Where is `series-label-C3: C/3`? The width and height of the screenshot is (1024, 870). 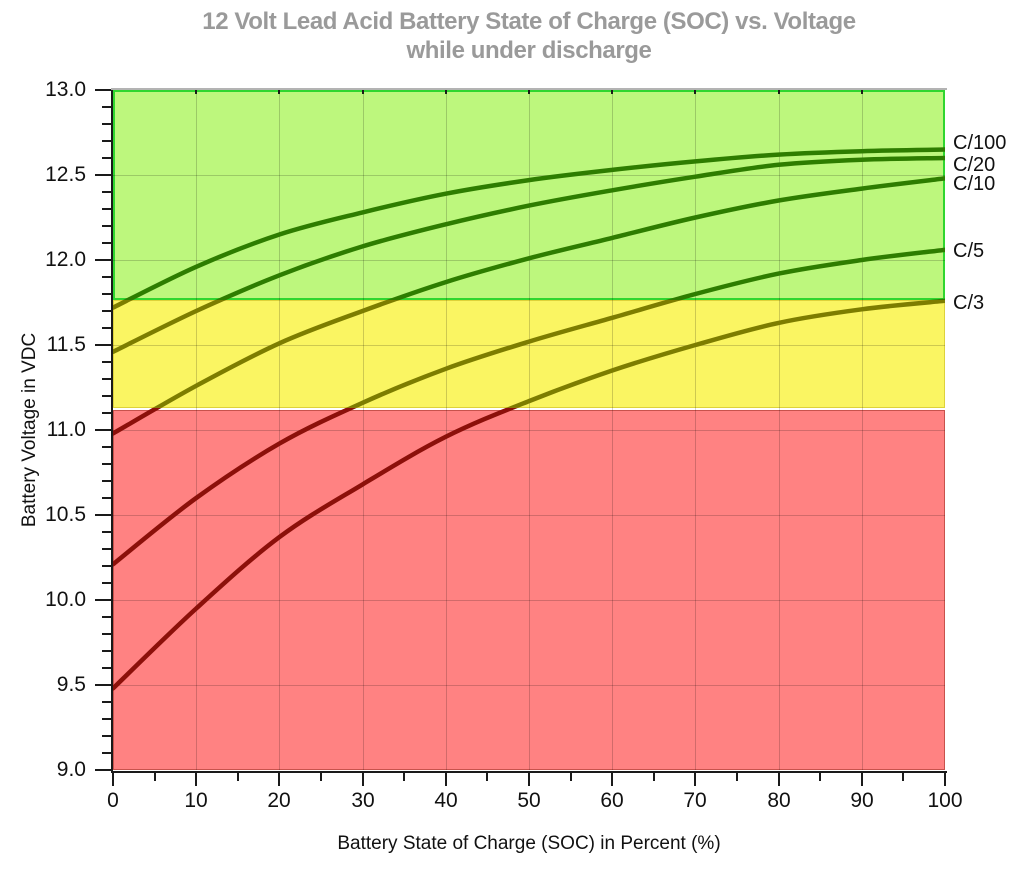 series-label-C3: C/3 is located at coordinates (969, 303).